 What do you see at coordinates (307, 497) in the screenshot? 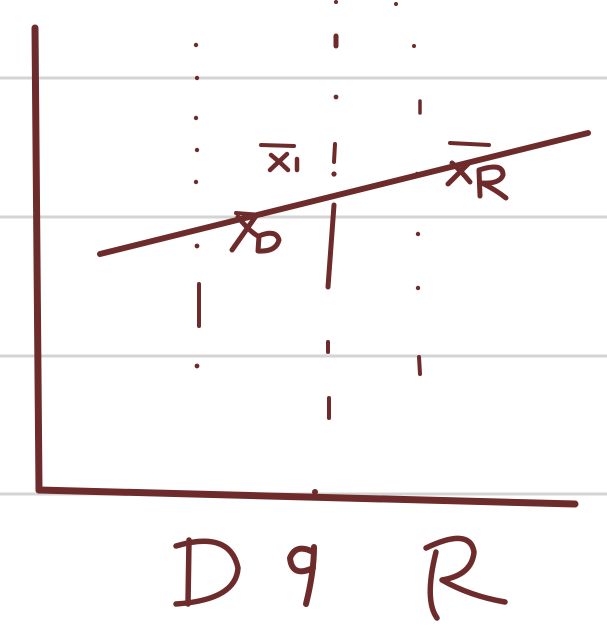
I see `x-axis` at bounding box center [307, 497].